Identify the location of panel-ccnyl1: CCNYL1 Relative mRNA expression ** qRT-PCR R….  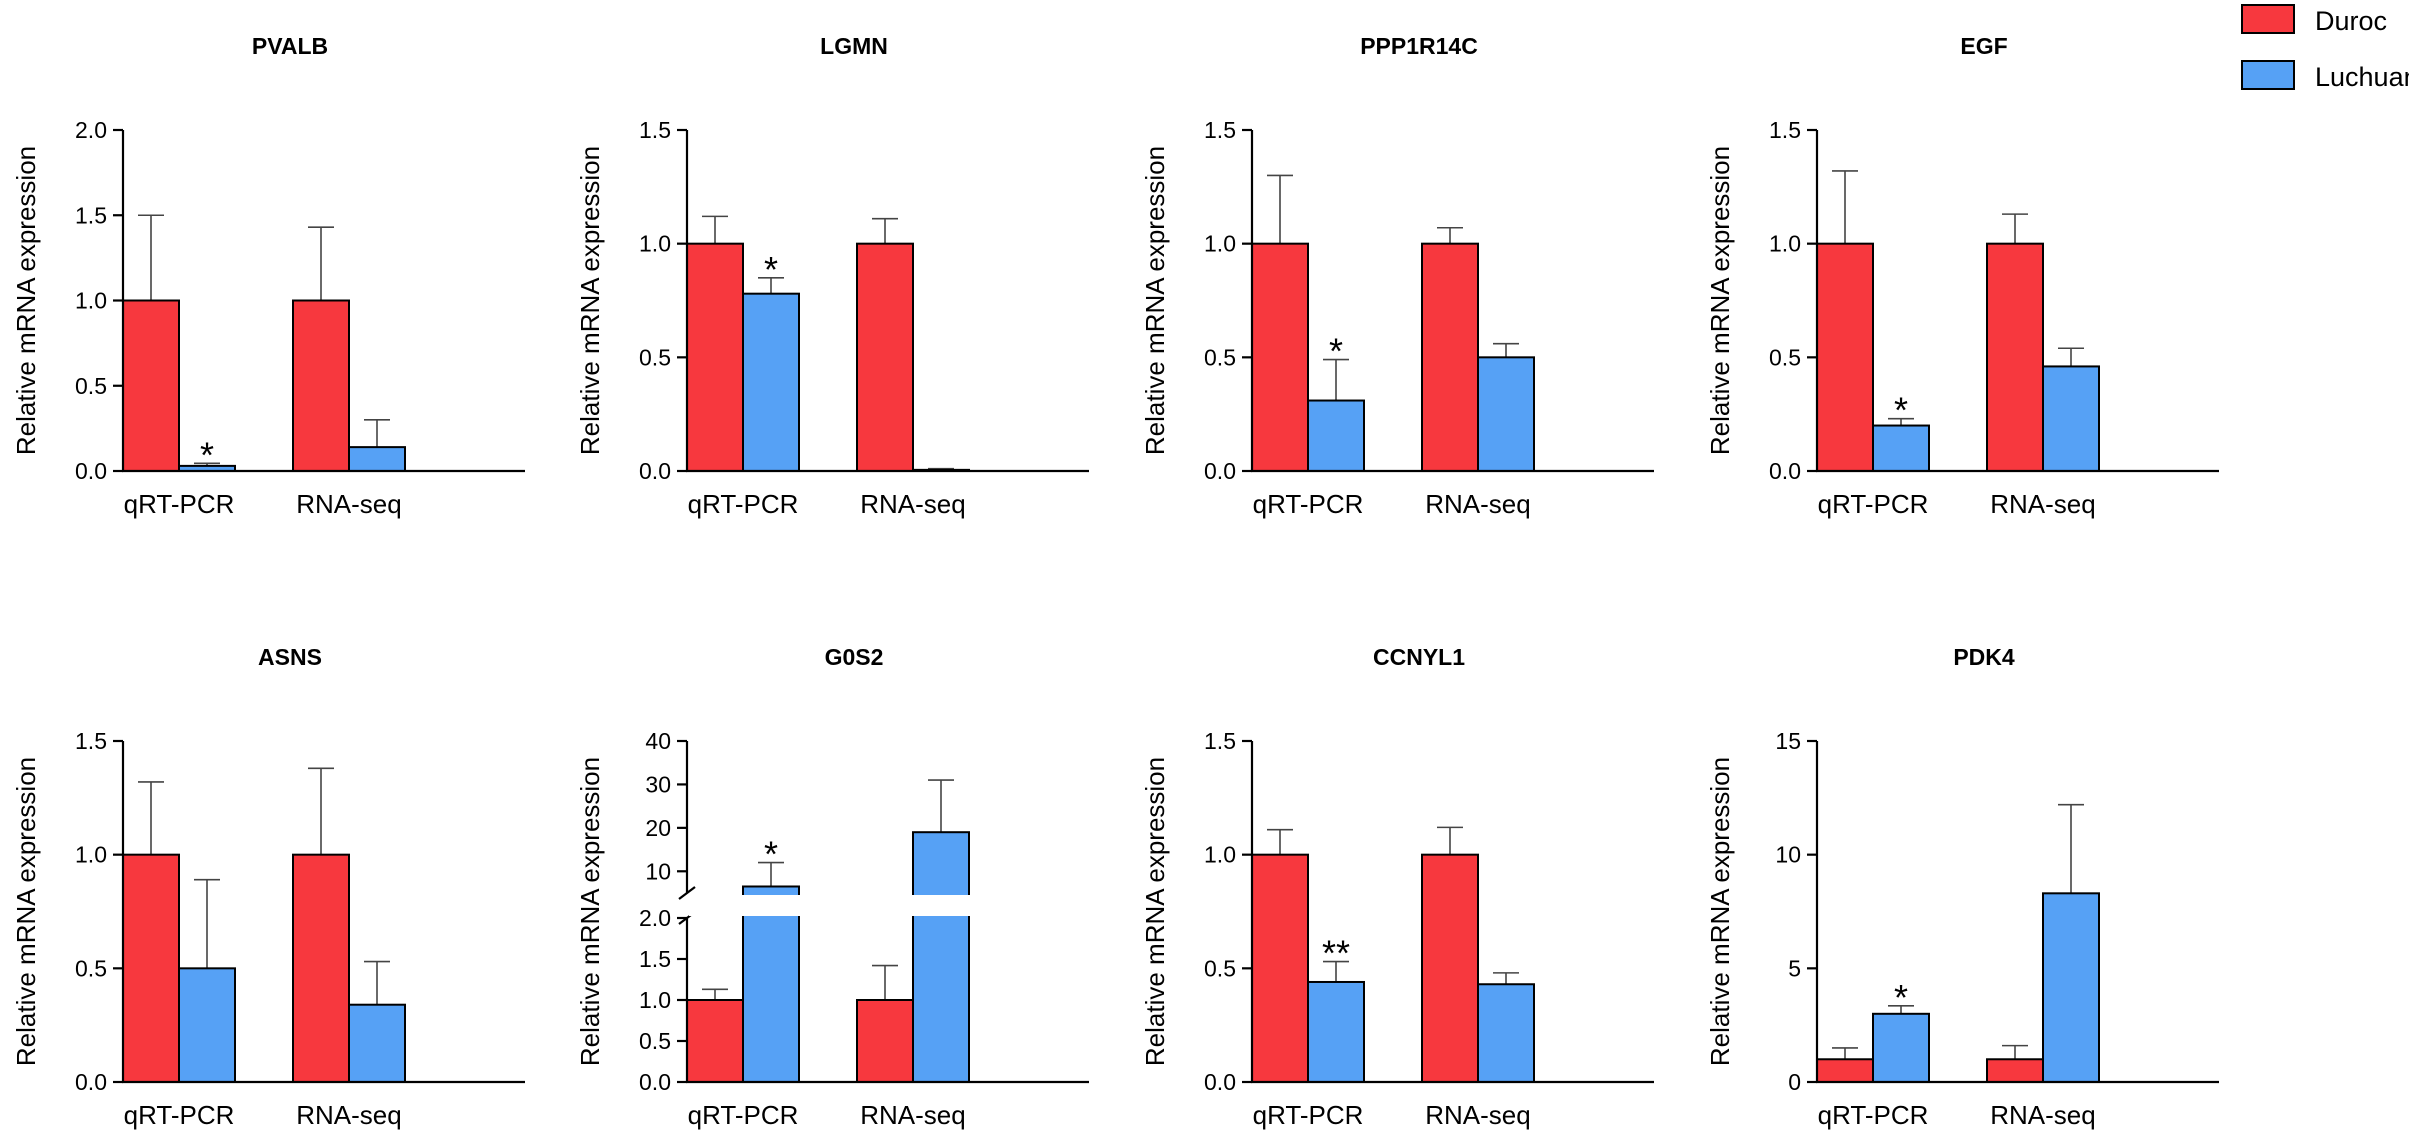
(1397, 887).